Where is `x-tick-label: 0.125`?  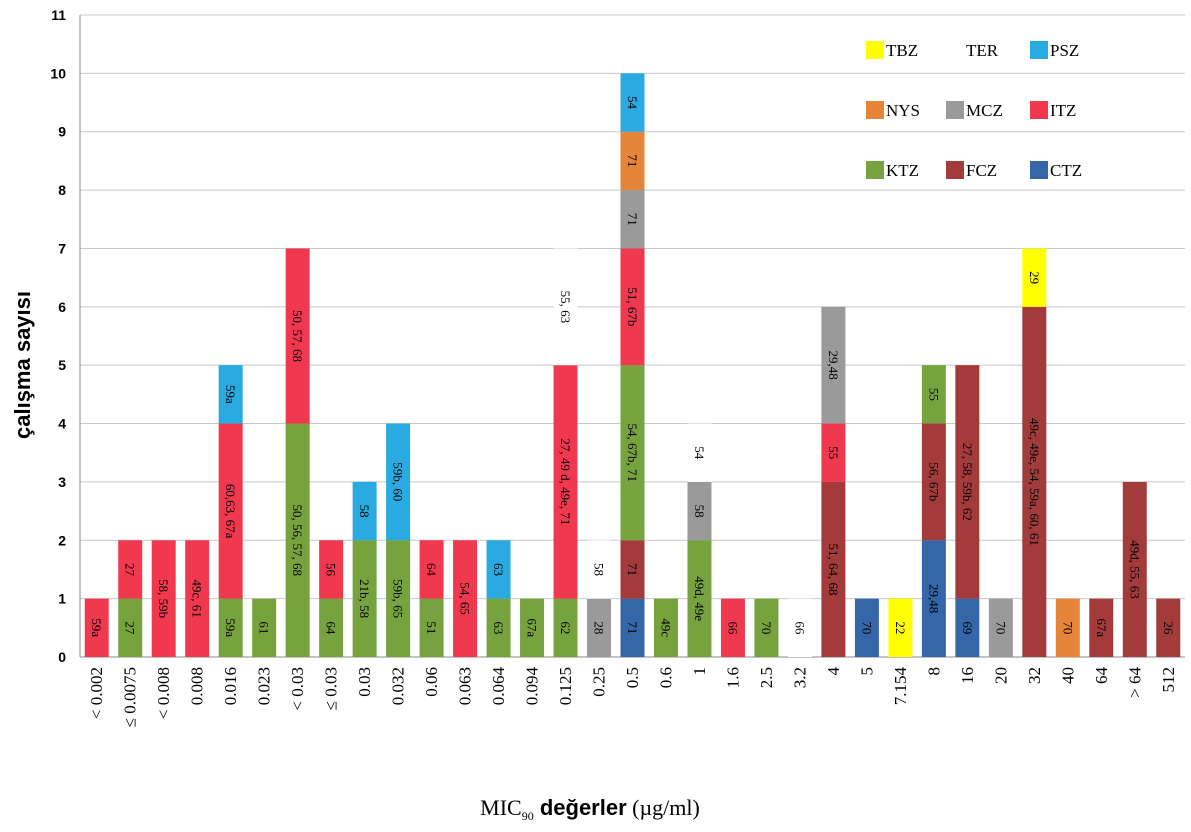
x-tick-label: 0.125 is located at coordinates (565, 686).